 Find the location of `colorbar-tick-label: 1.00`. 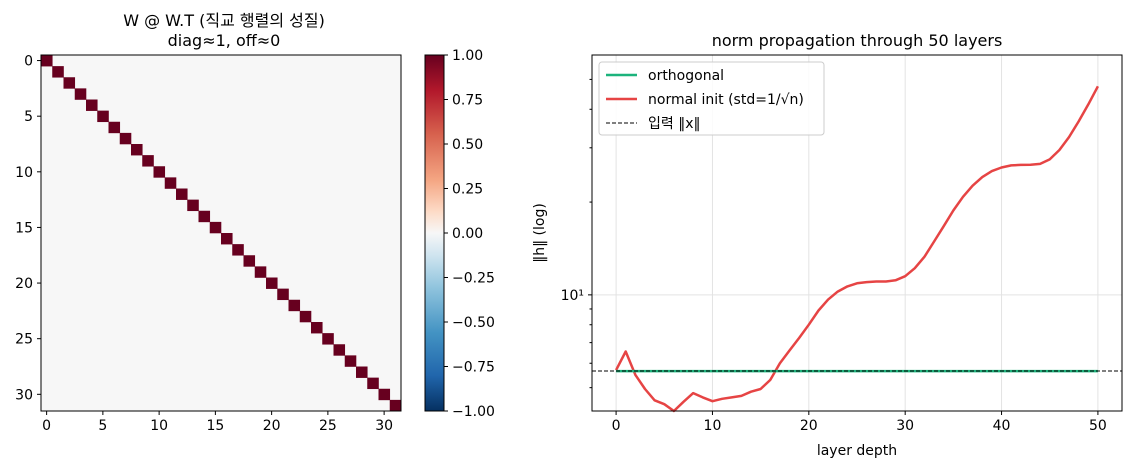

colorbar-tick-label: 1.00 is located at coordinates (467, 56).